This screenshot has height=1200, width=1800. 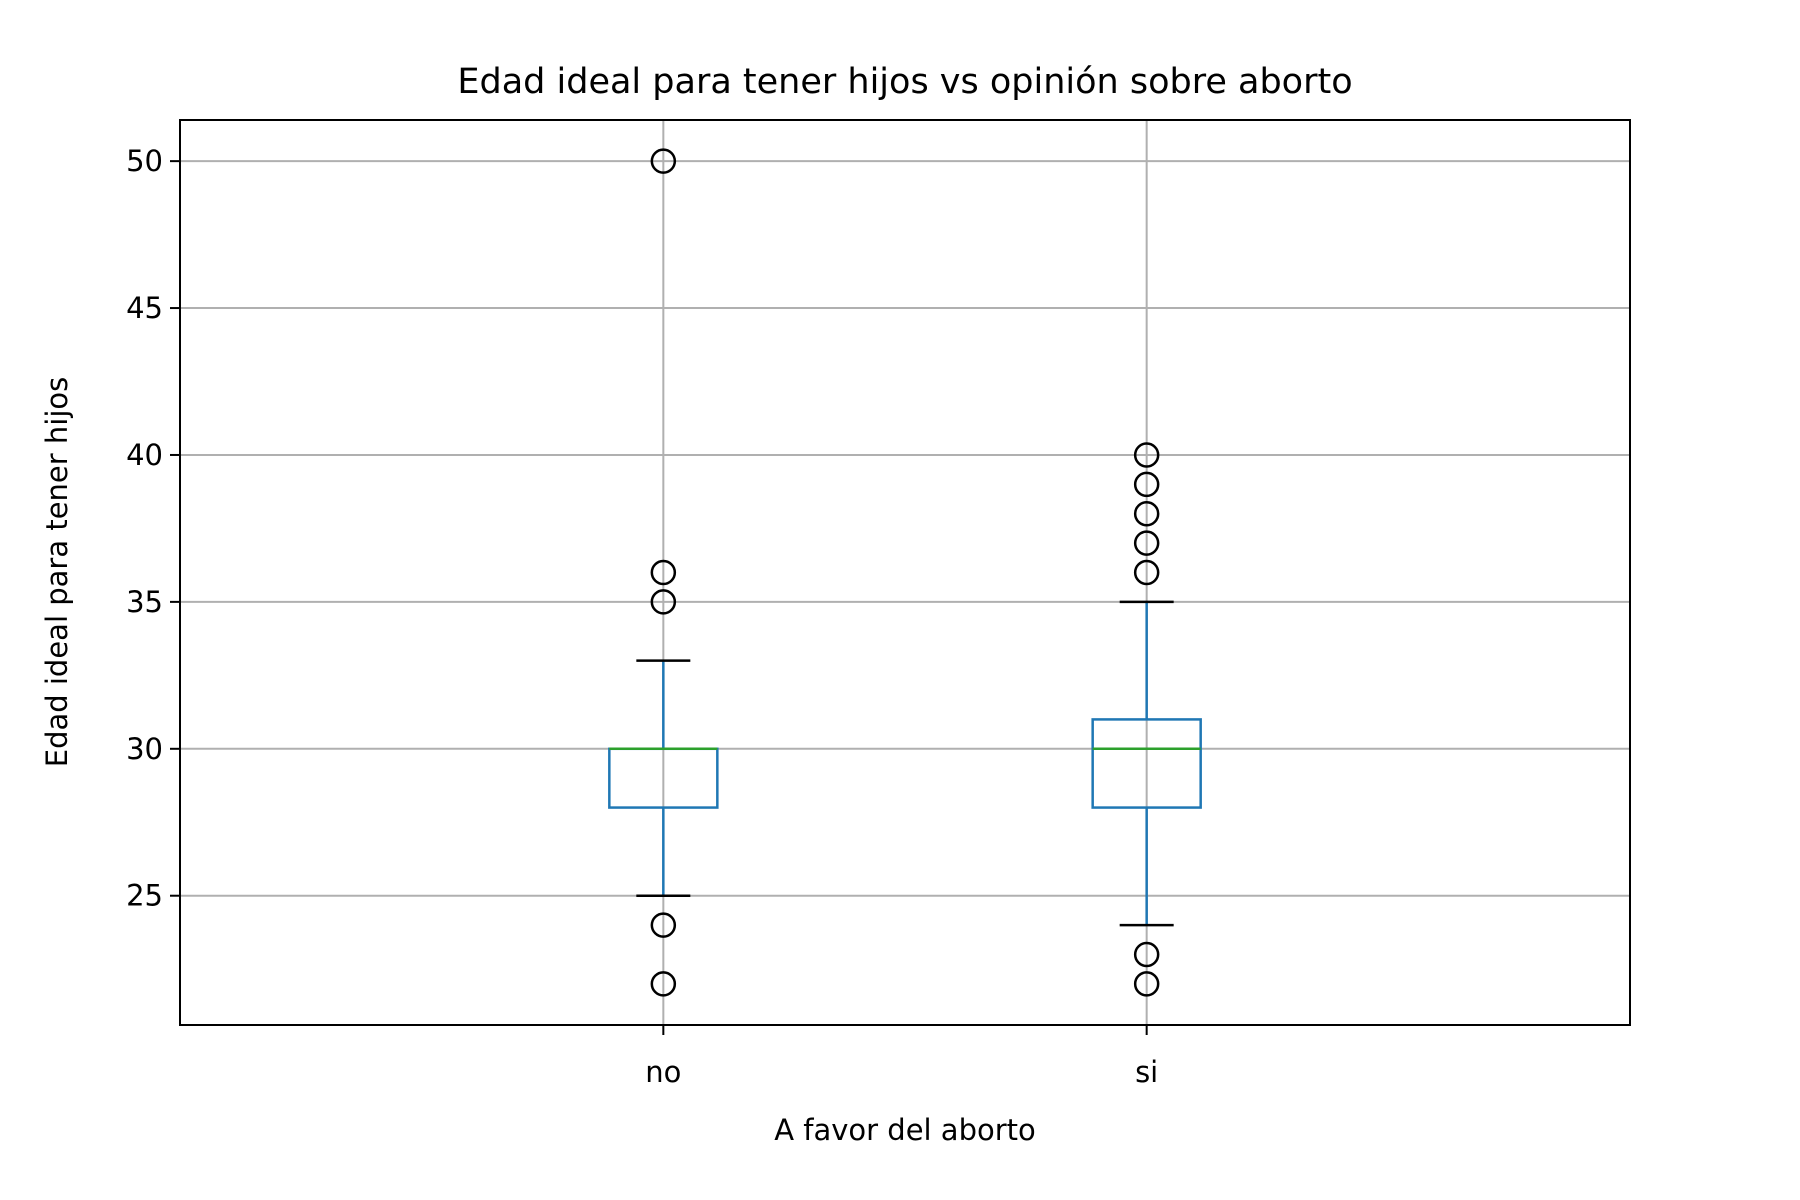 What do you see at coordinates (1146, 763) in the screenshot?
I see `iqr-box` at bounding box center [1146, 763].